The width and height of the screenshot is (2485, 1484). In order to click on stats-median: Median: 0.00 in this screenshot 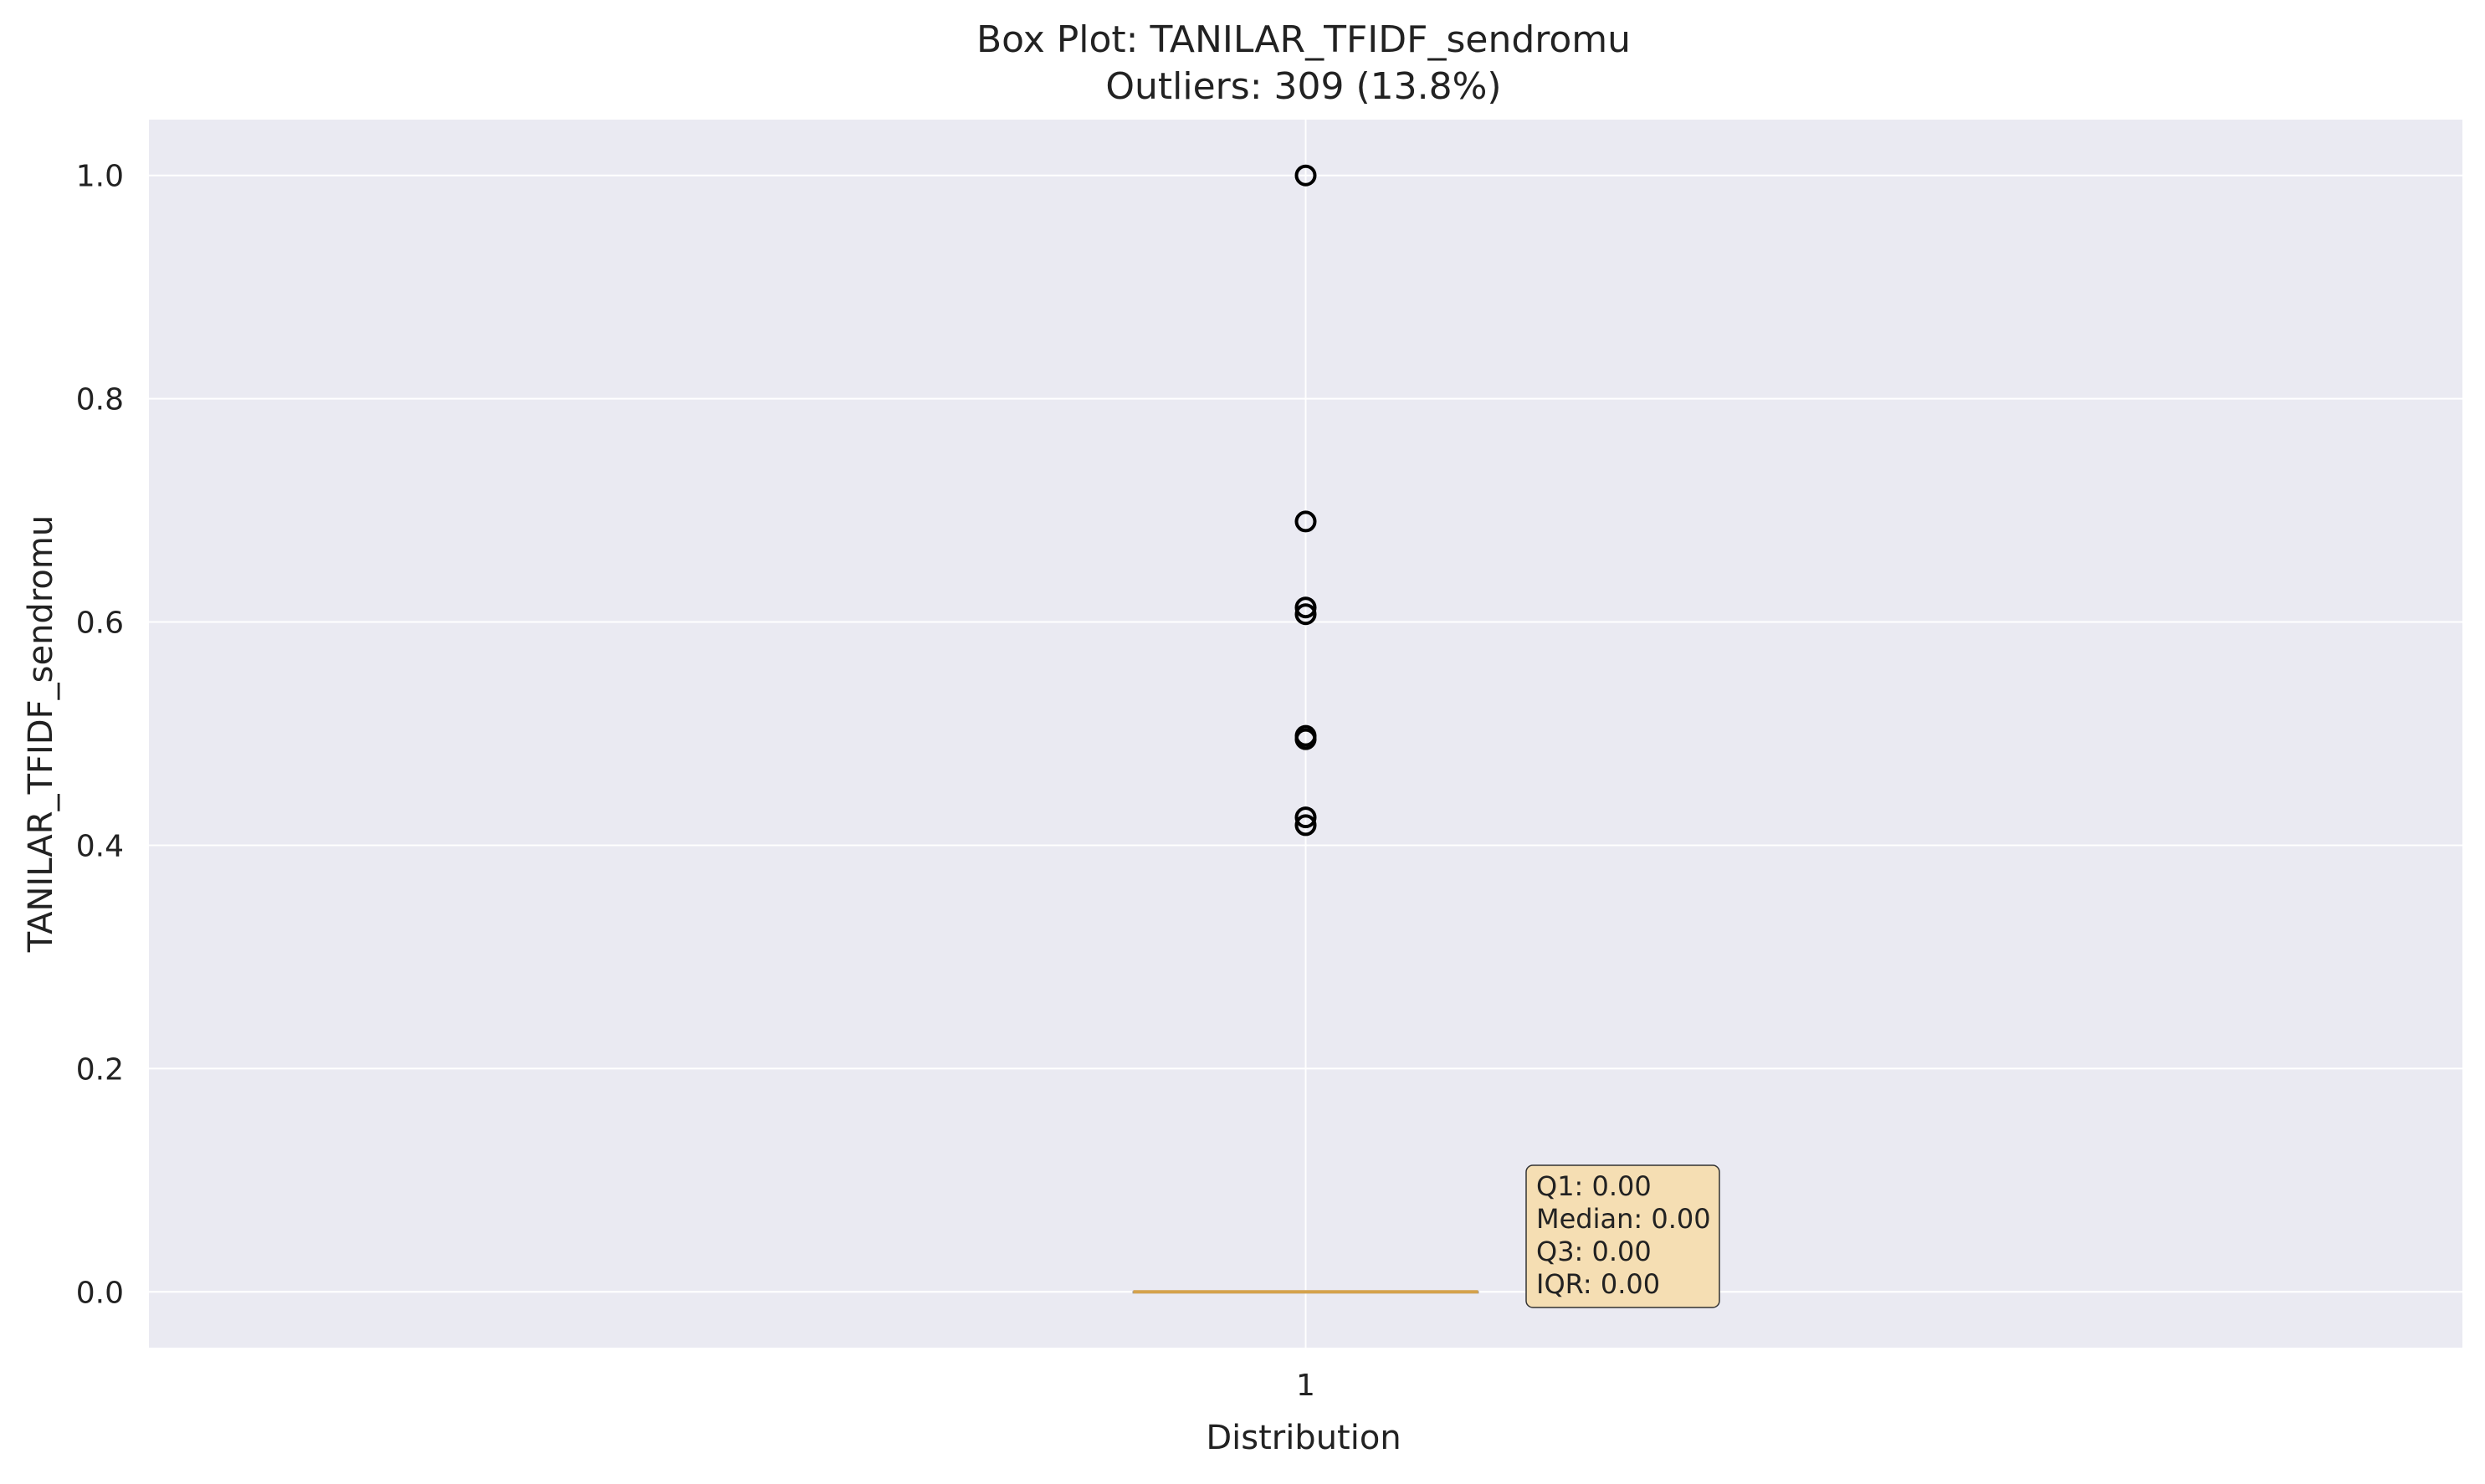, I will do `click(1624, 1219)`.